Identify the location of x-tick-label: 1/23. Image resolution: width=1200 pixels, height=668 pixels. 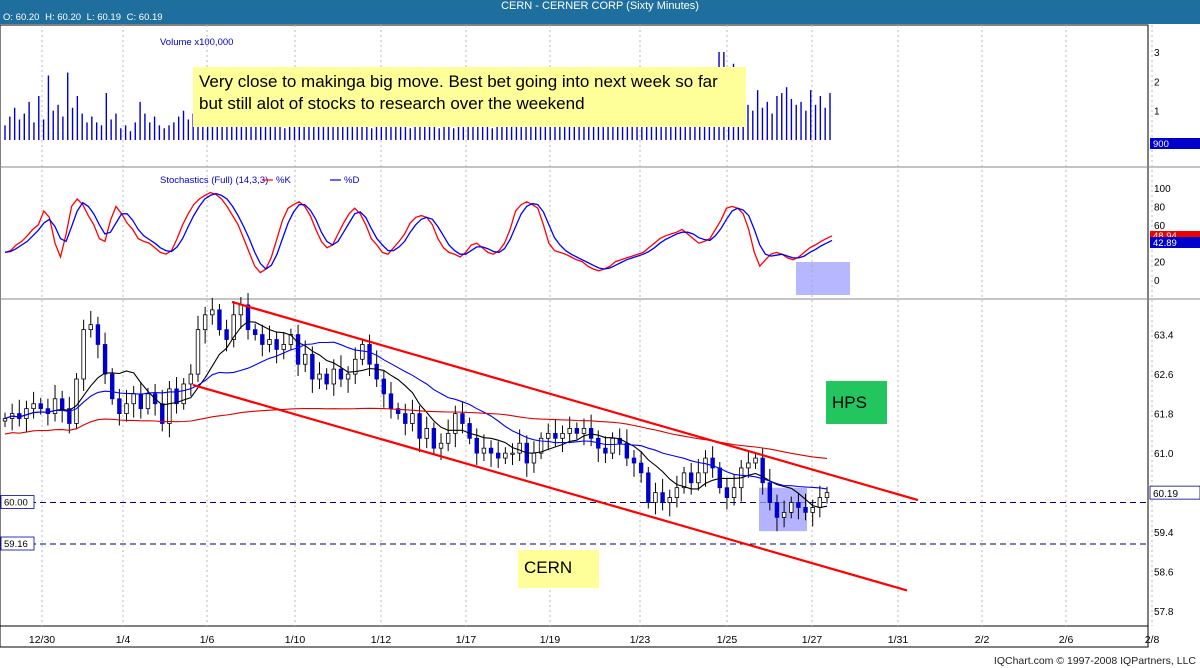
(640, 640).